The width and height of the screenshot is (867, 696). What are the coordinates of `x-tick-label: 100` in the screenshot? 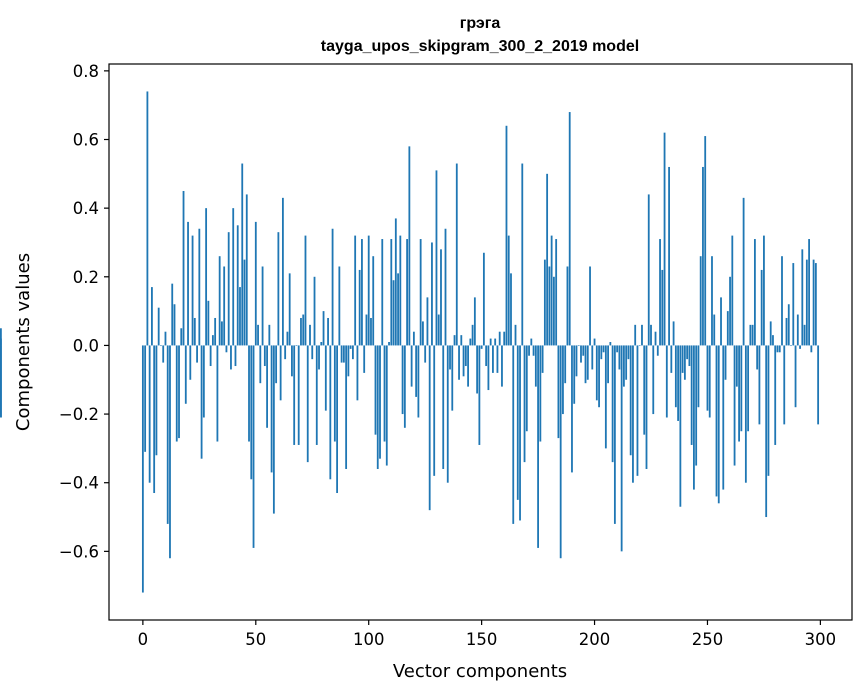 It's located at (369, 639).